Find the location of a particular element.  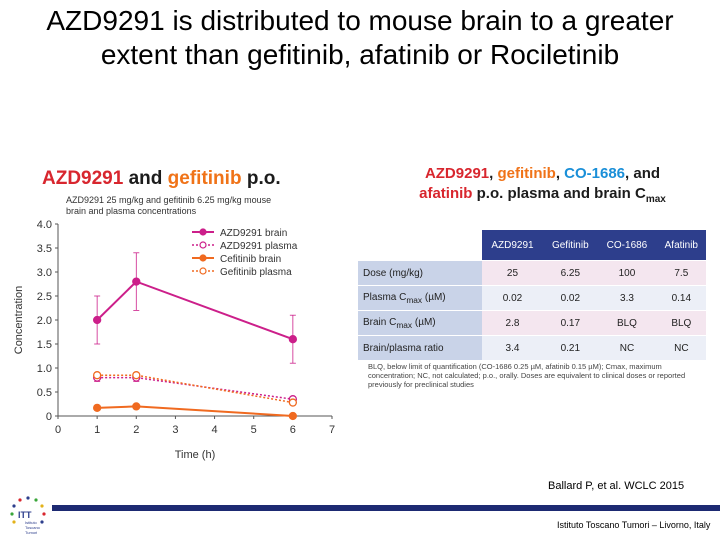

table-row: Brain Cmax (µM) 2.8 0.17 BLQ BLQ is located at coordinates (532, 323).